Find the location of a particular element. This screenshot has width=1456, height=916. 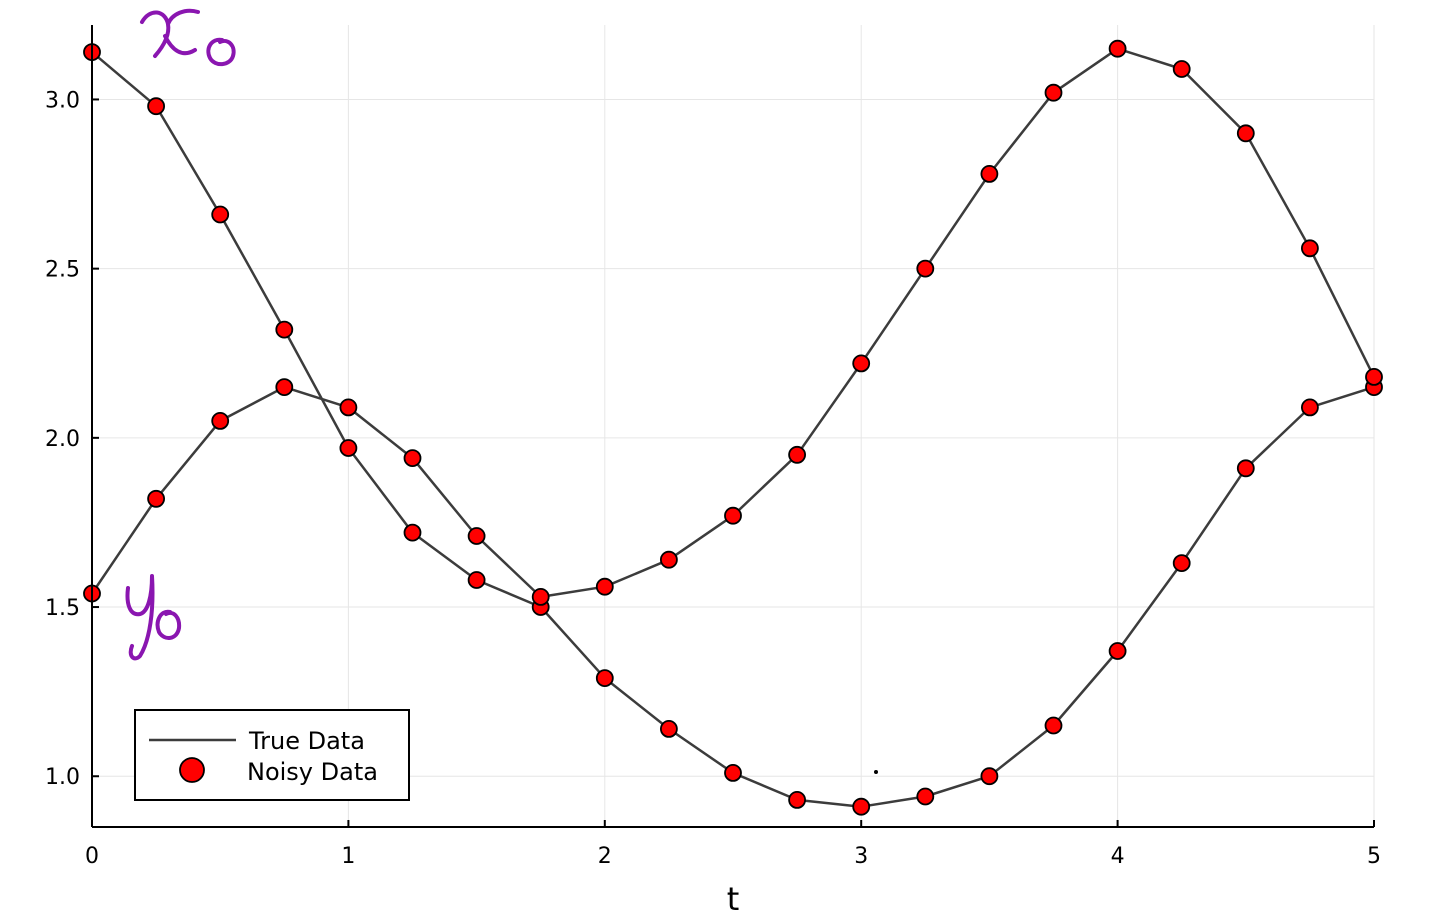

x-tick-label: 3 is located at coordinates (861, 856).